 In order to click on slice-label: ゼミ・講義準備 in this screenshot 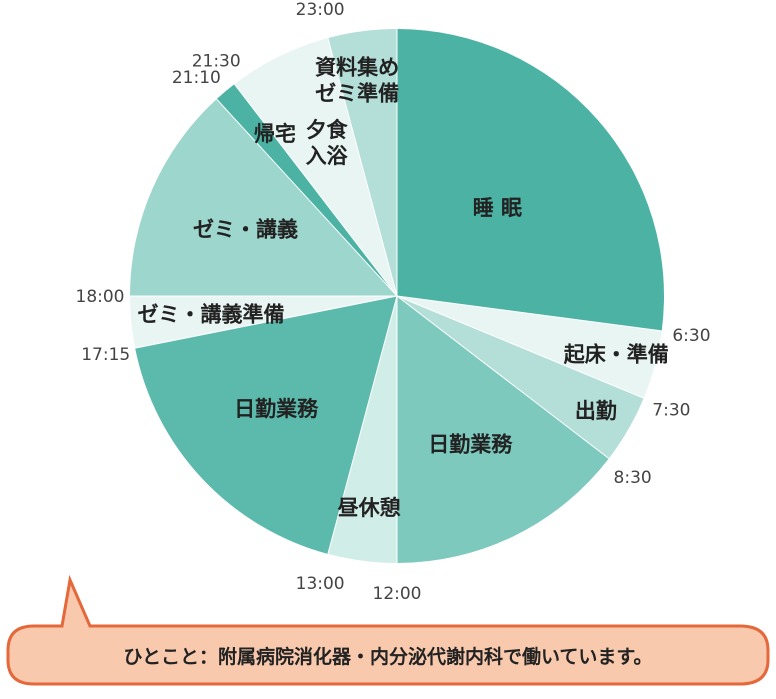, I will do `click(210, 314)`.